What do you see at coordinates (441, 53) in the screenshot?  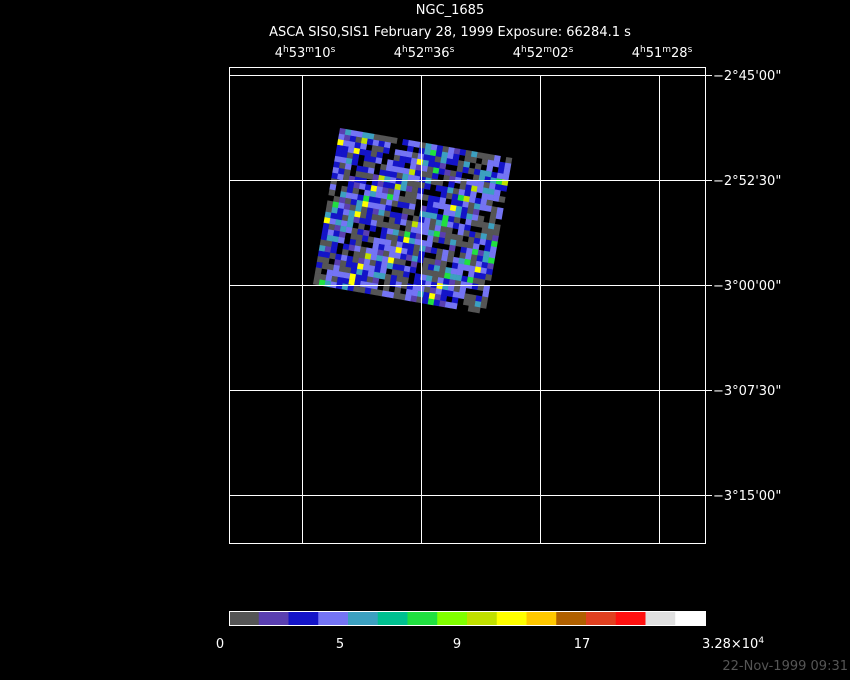 I see `label-part: 36` at bounding box center [441, 53].